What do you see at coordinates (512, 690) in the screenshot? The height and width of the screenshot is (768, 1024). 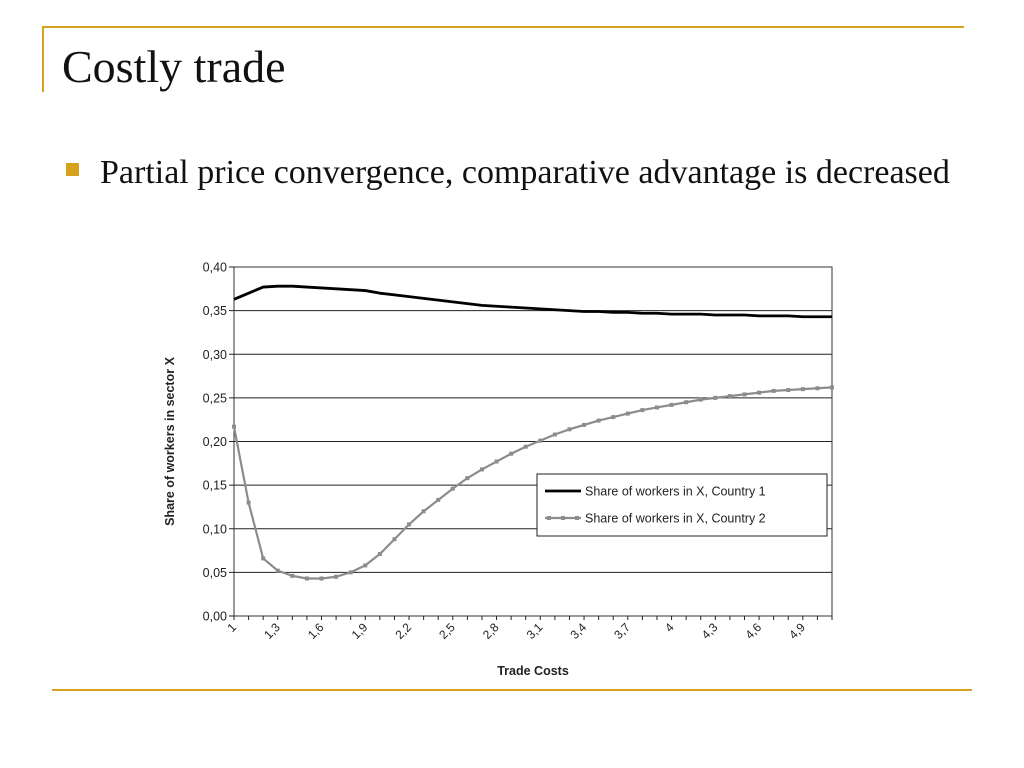 I see `footer-line` at bounding box center [512, 690].